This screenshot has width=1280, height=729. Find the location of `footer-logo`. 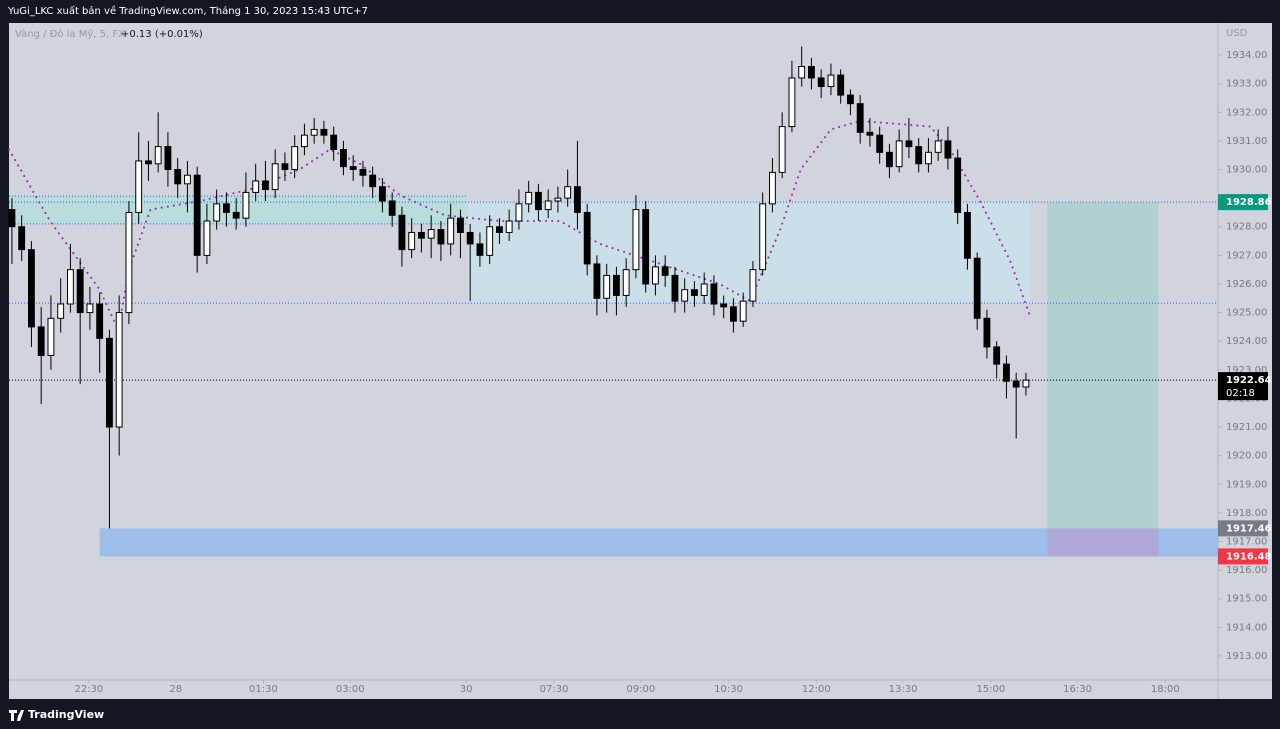

footer-logo is located at coordinates (16, 715).